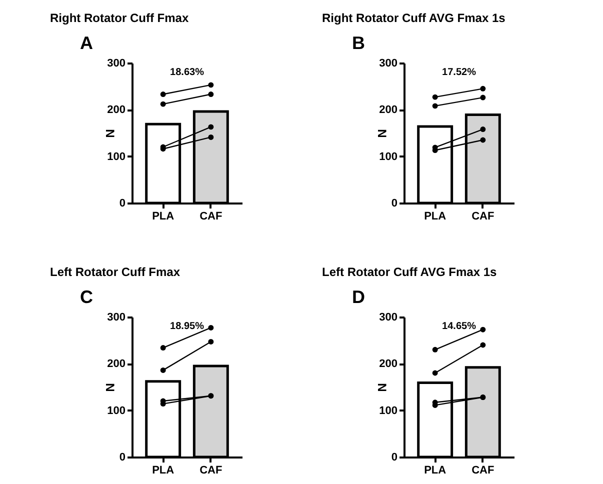  I want to click on chart-title: Left Rotator Cuff Fmax, so click(115, 272).